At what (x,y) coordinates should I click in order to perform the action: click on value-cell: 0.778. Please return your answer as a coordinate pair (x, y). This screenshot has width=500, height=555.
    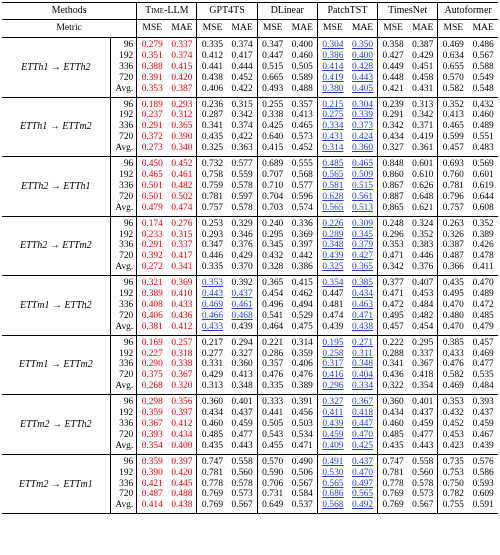
    Looking at the image, I should click on (212, 483).